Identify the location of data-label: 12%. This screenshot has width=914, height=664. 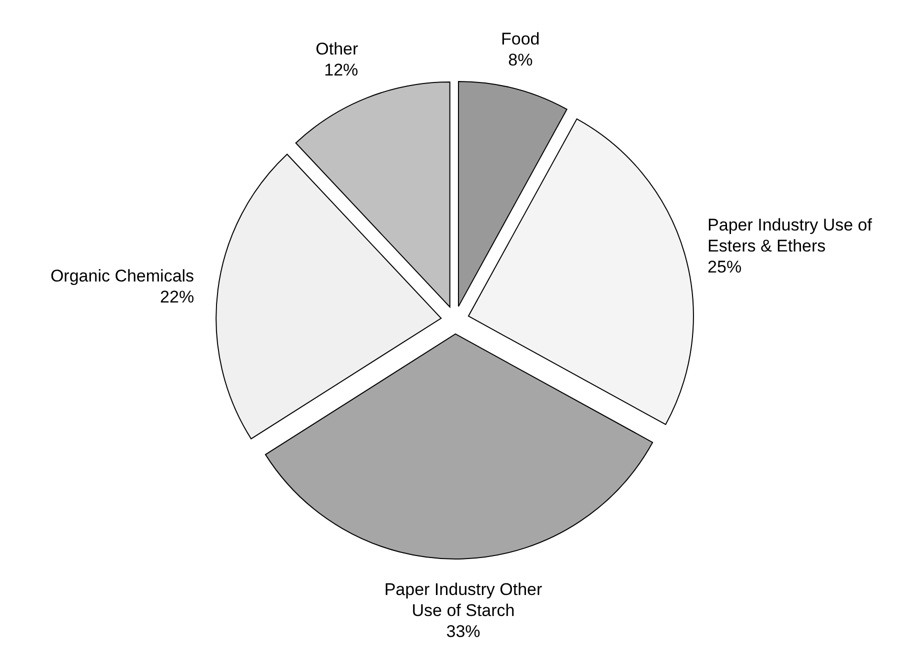
(341, 70).